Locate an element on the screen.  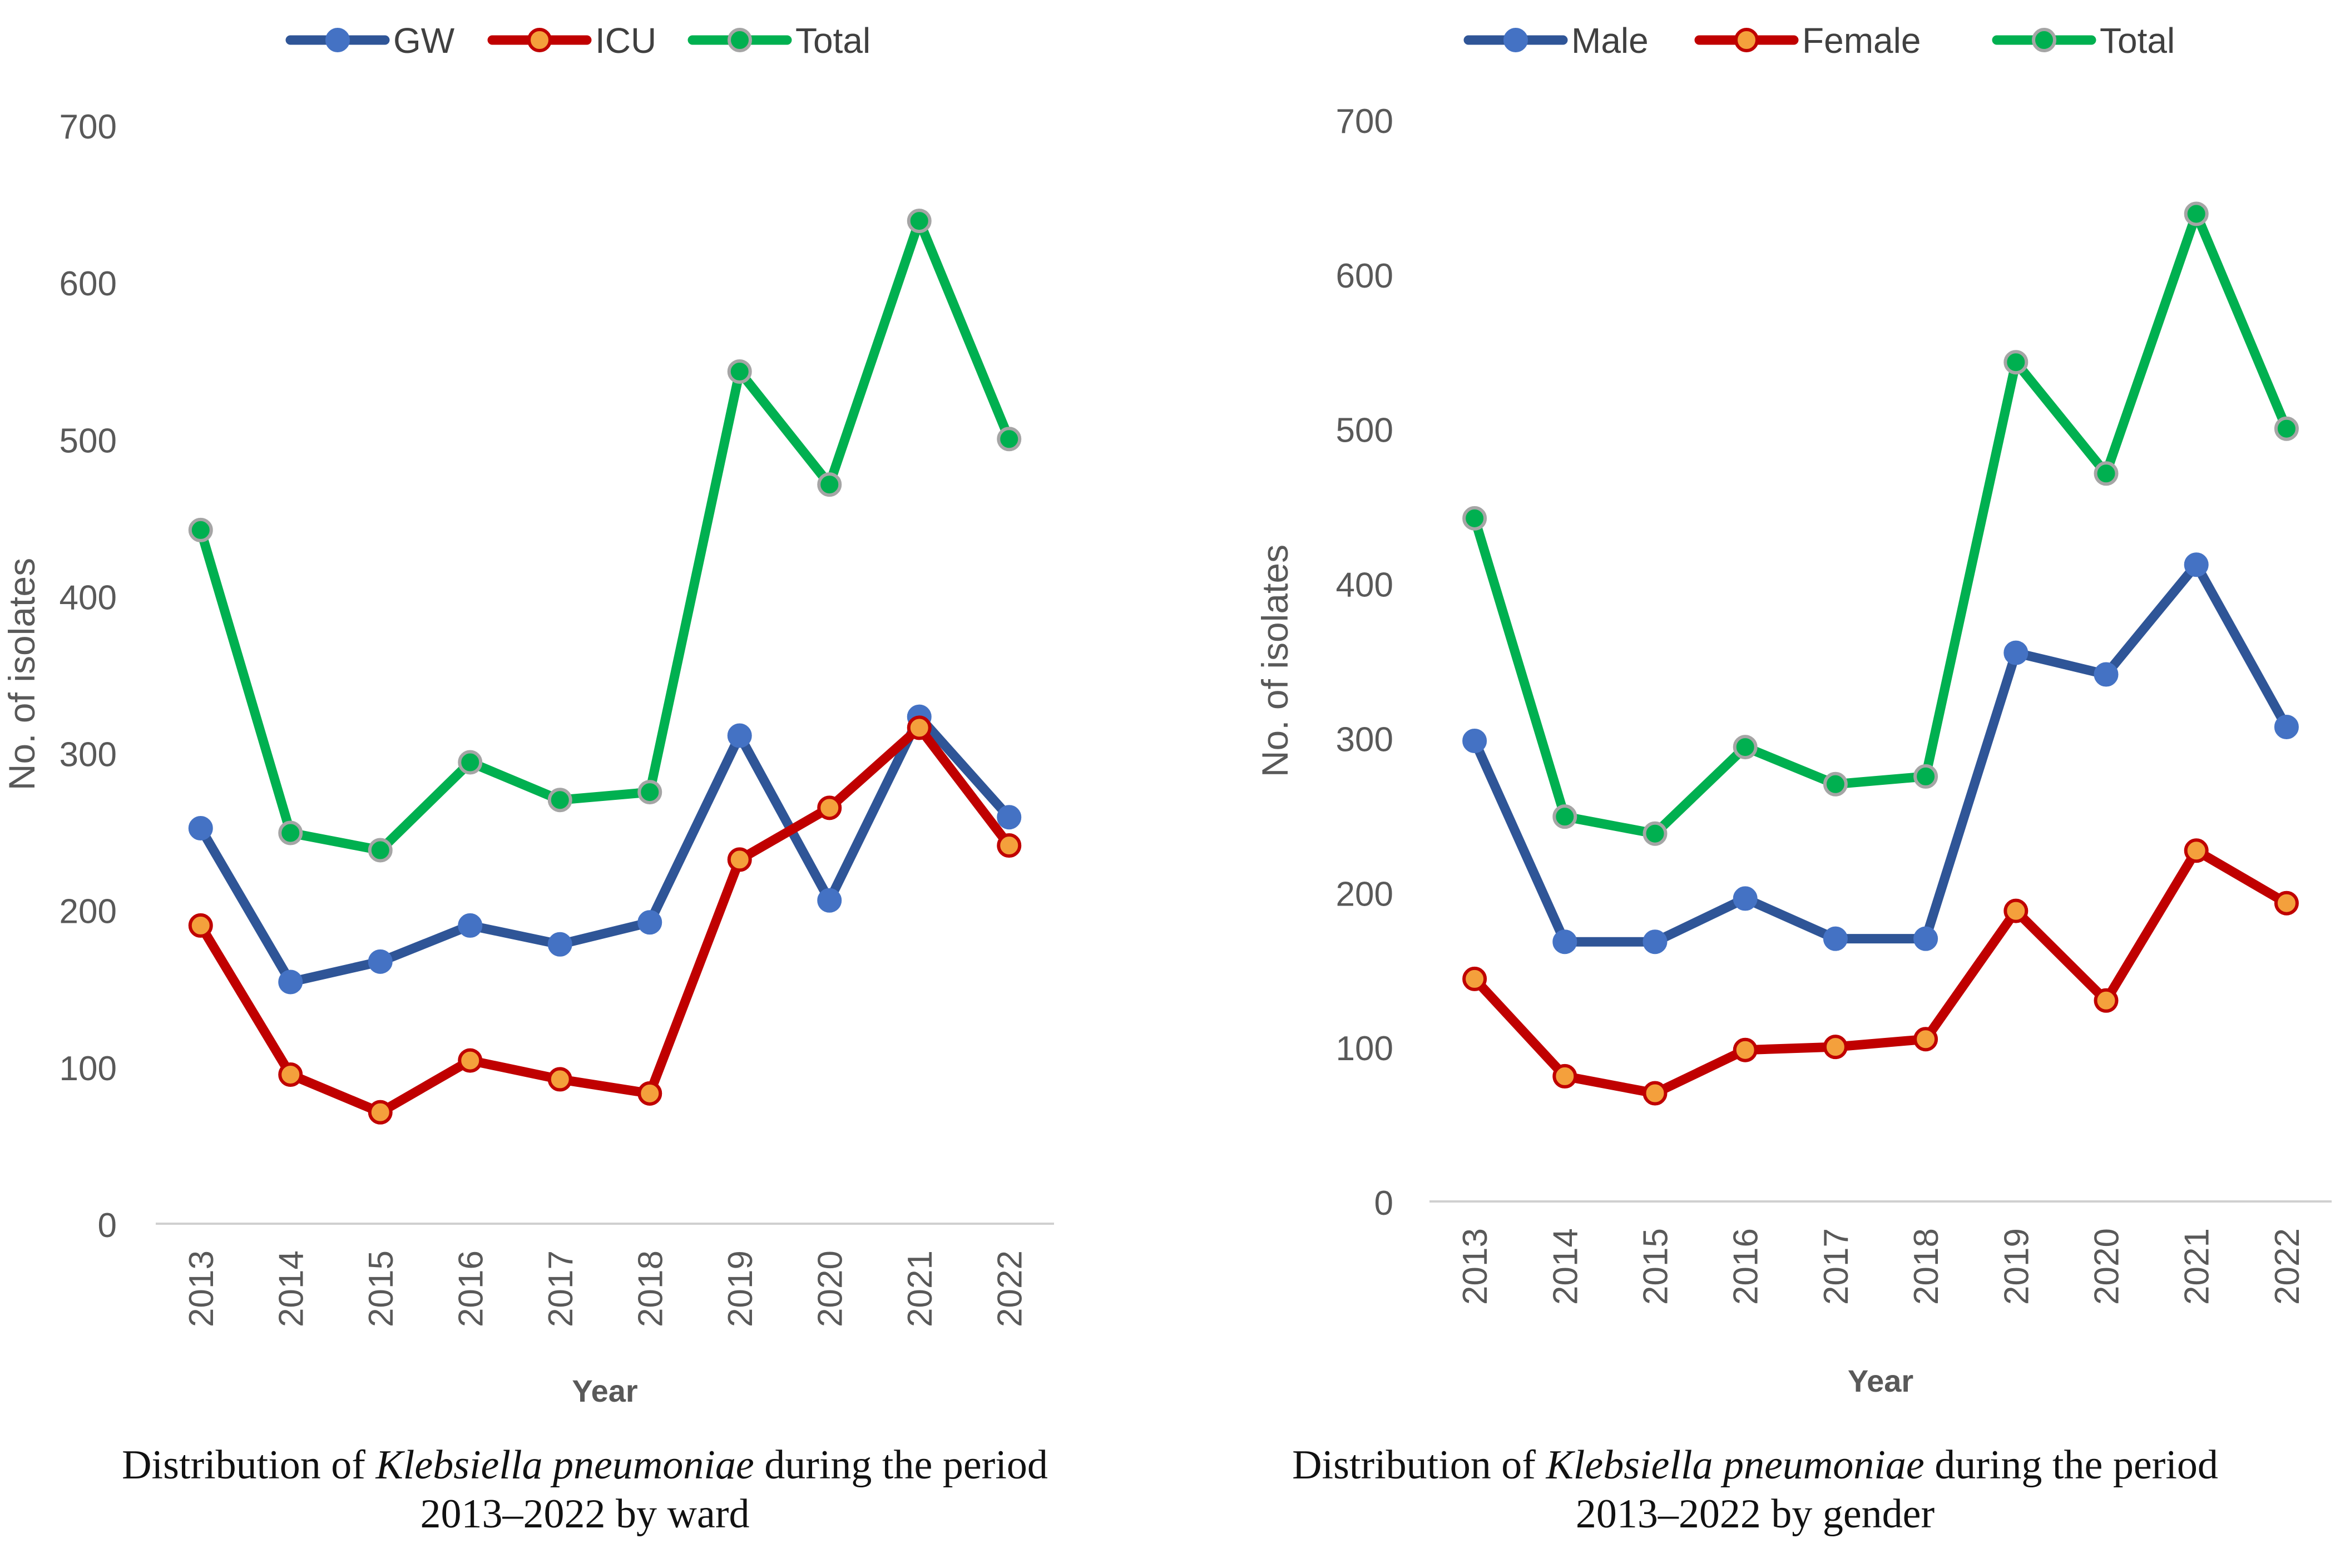
caption-ward-species: Klebsiella pneumoniae is located at coordinates (565, 1465).